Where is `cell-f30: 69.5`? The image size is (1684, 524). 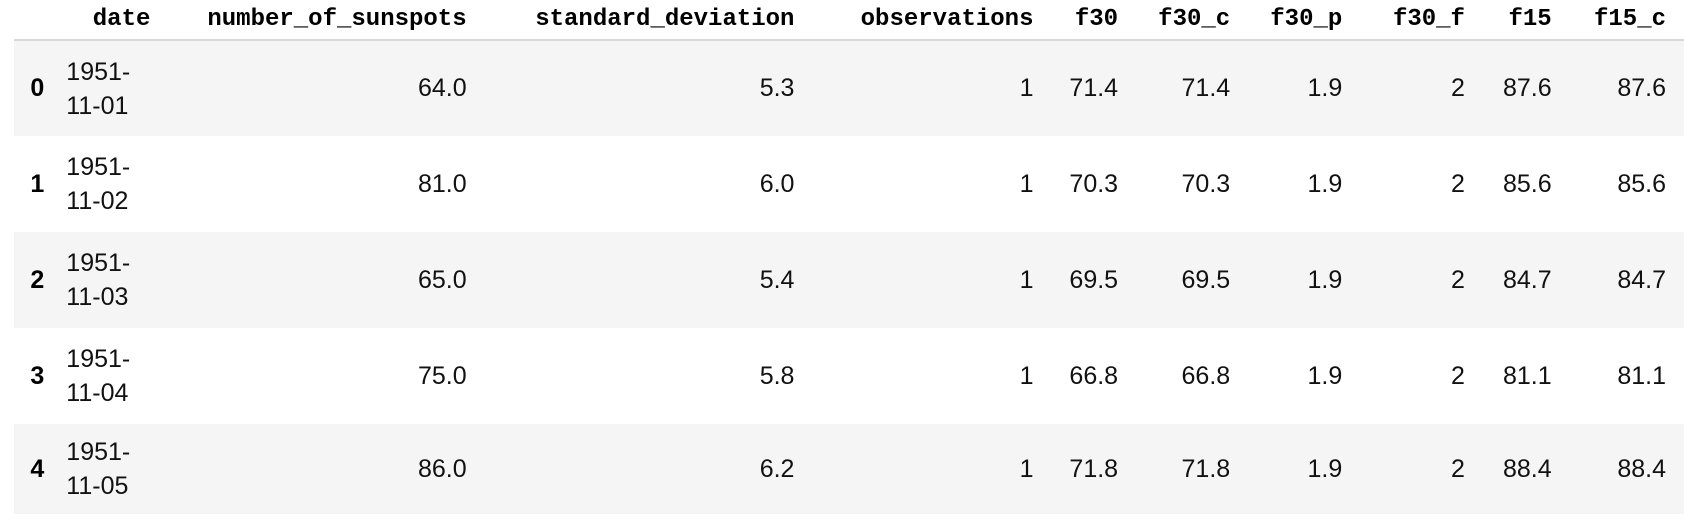 cell-f30: 69.5 is located at coordinates (1094, 279).